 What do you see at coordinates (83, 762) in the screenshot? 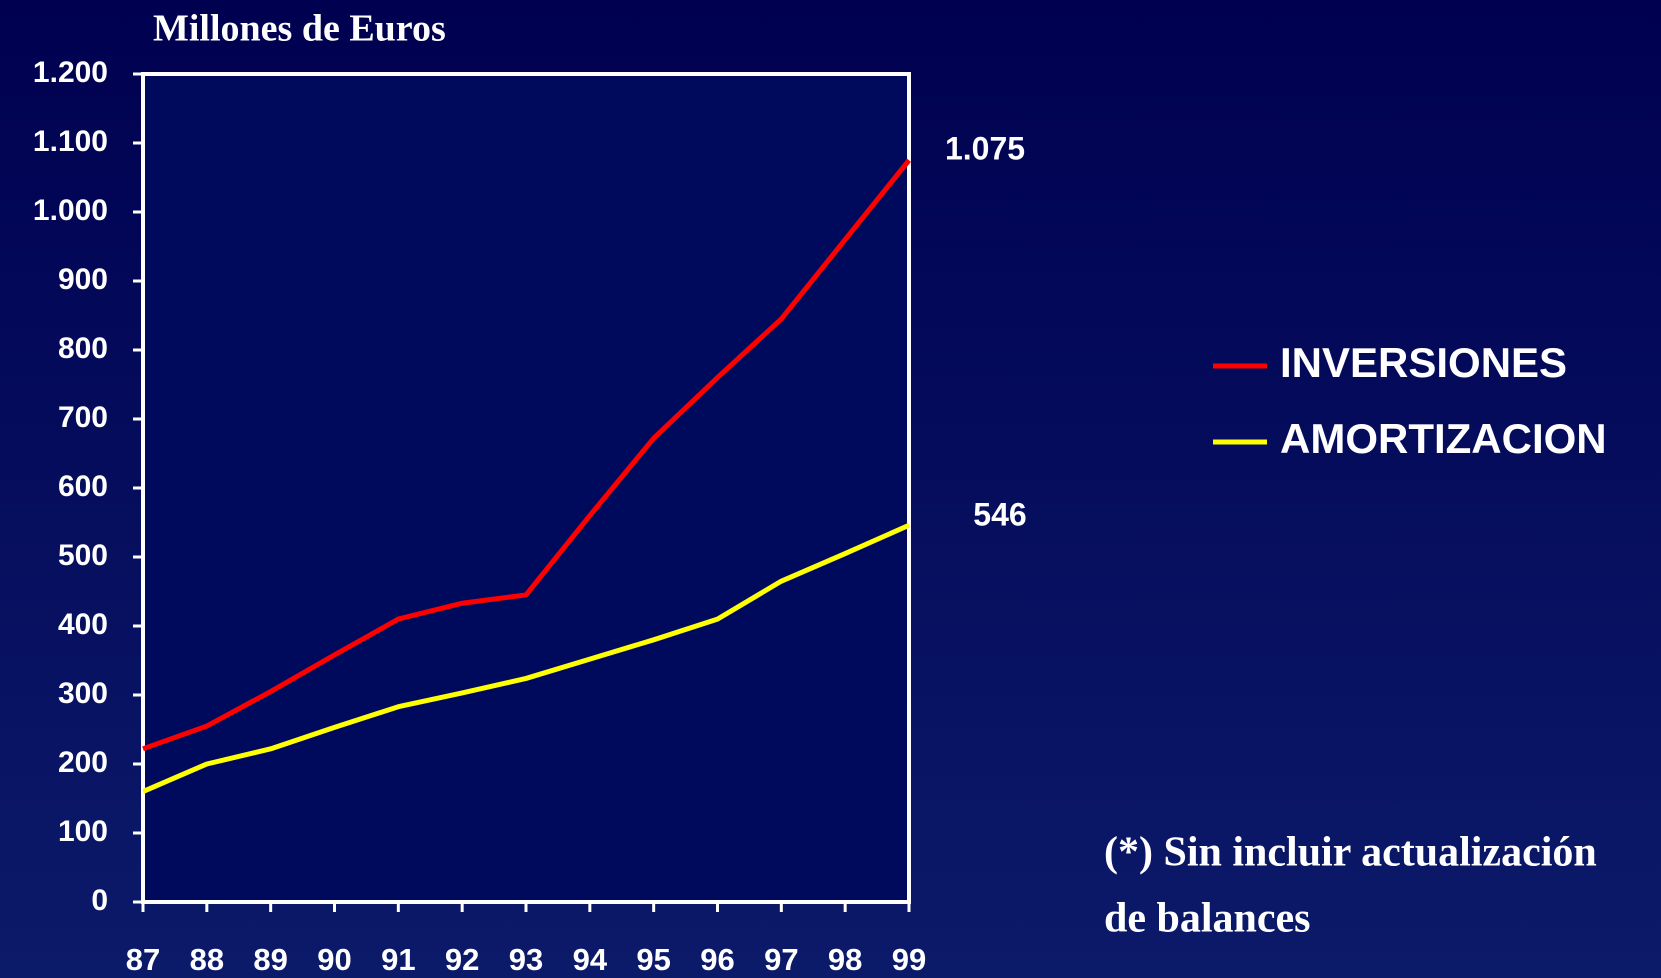
I see `y-tick-label: 200` at bounding box center [83, 762].